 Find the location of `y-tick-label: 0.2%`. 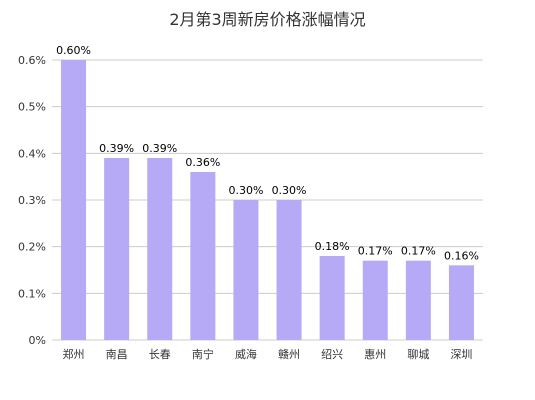

y-tick-label: 0.2% is located at coordinates (32, 247).